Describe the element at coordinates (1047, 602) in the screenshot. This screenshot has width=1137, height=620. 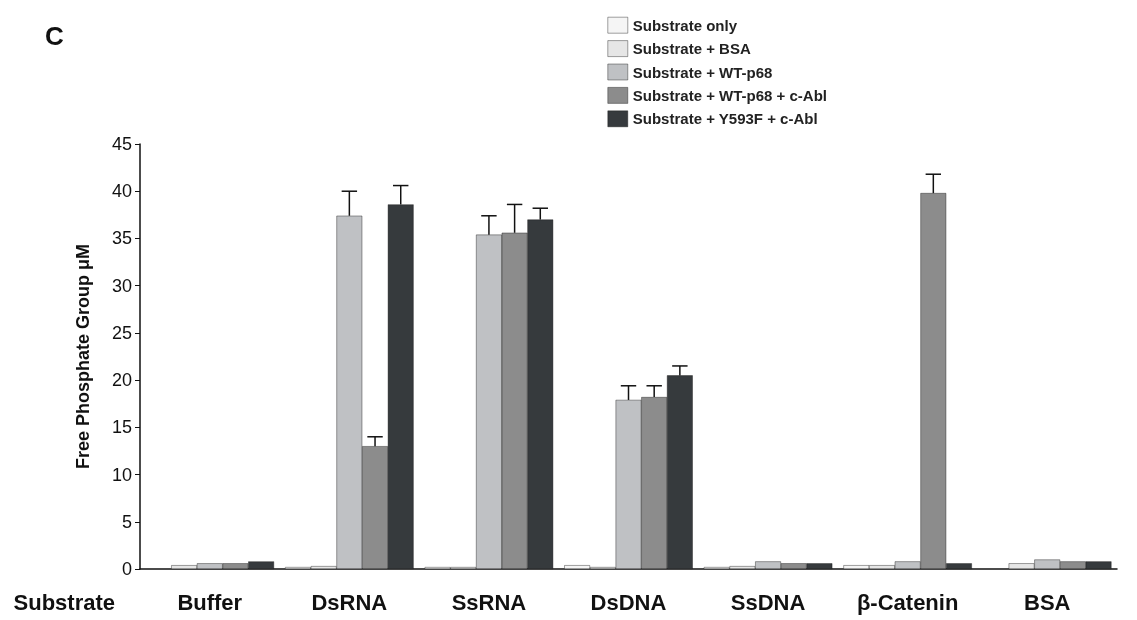
I see `x-tick-label: BSA` at that location.